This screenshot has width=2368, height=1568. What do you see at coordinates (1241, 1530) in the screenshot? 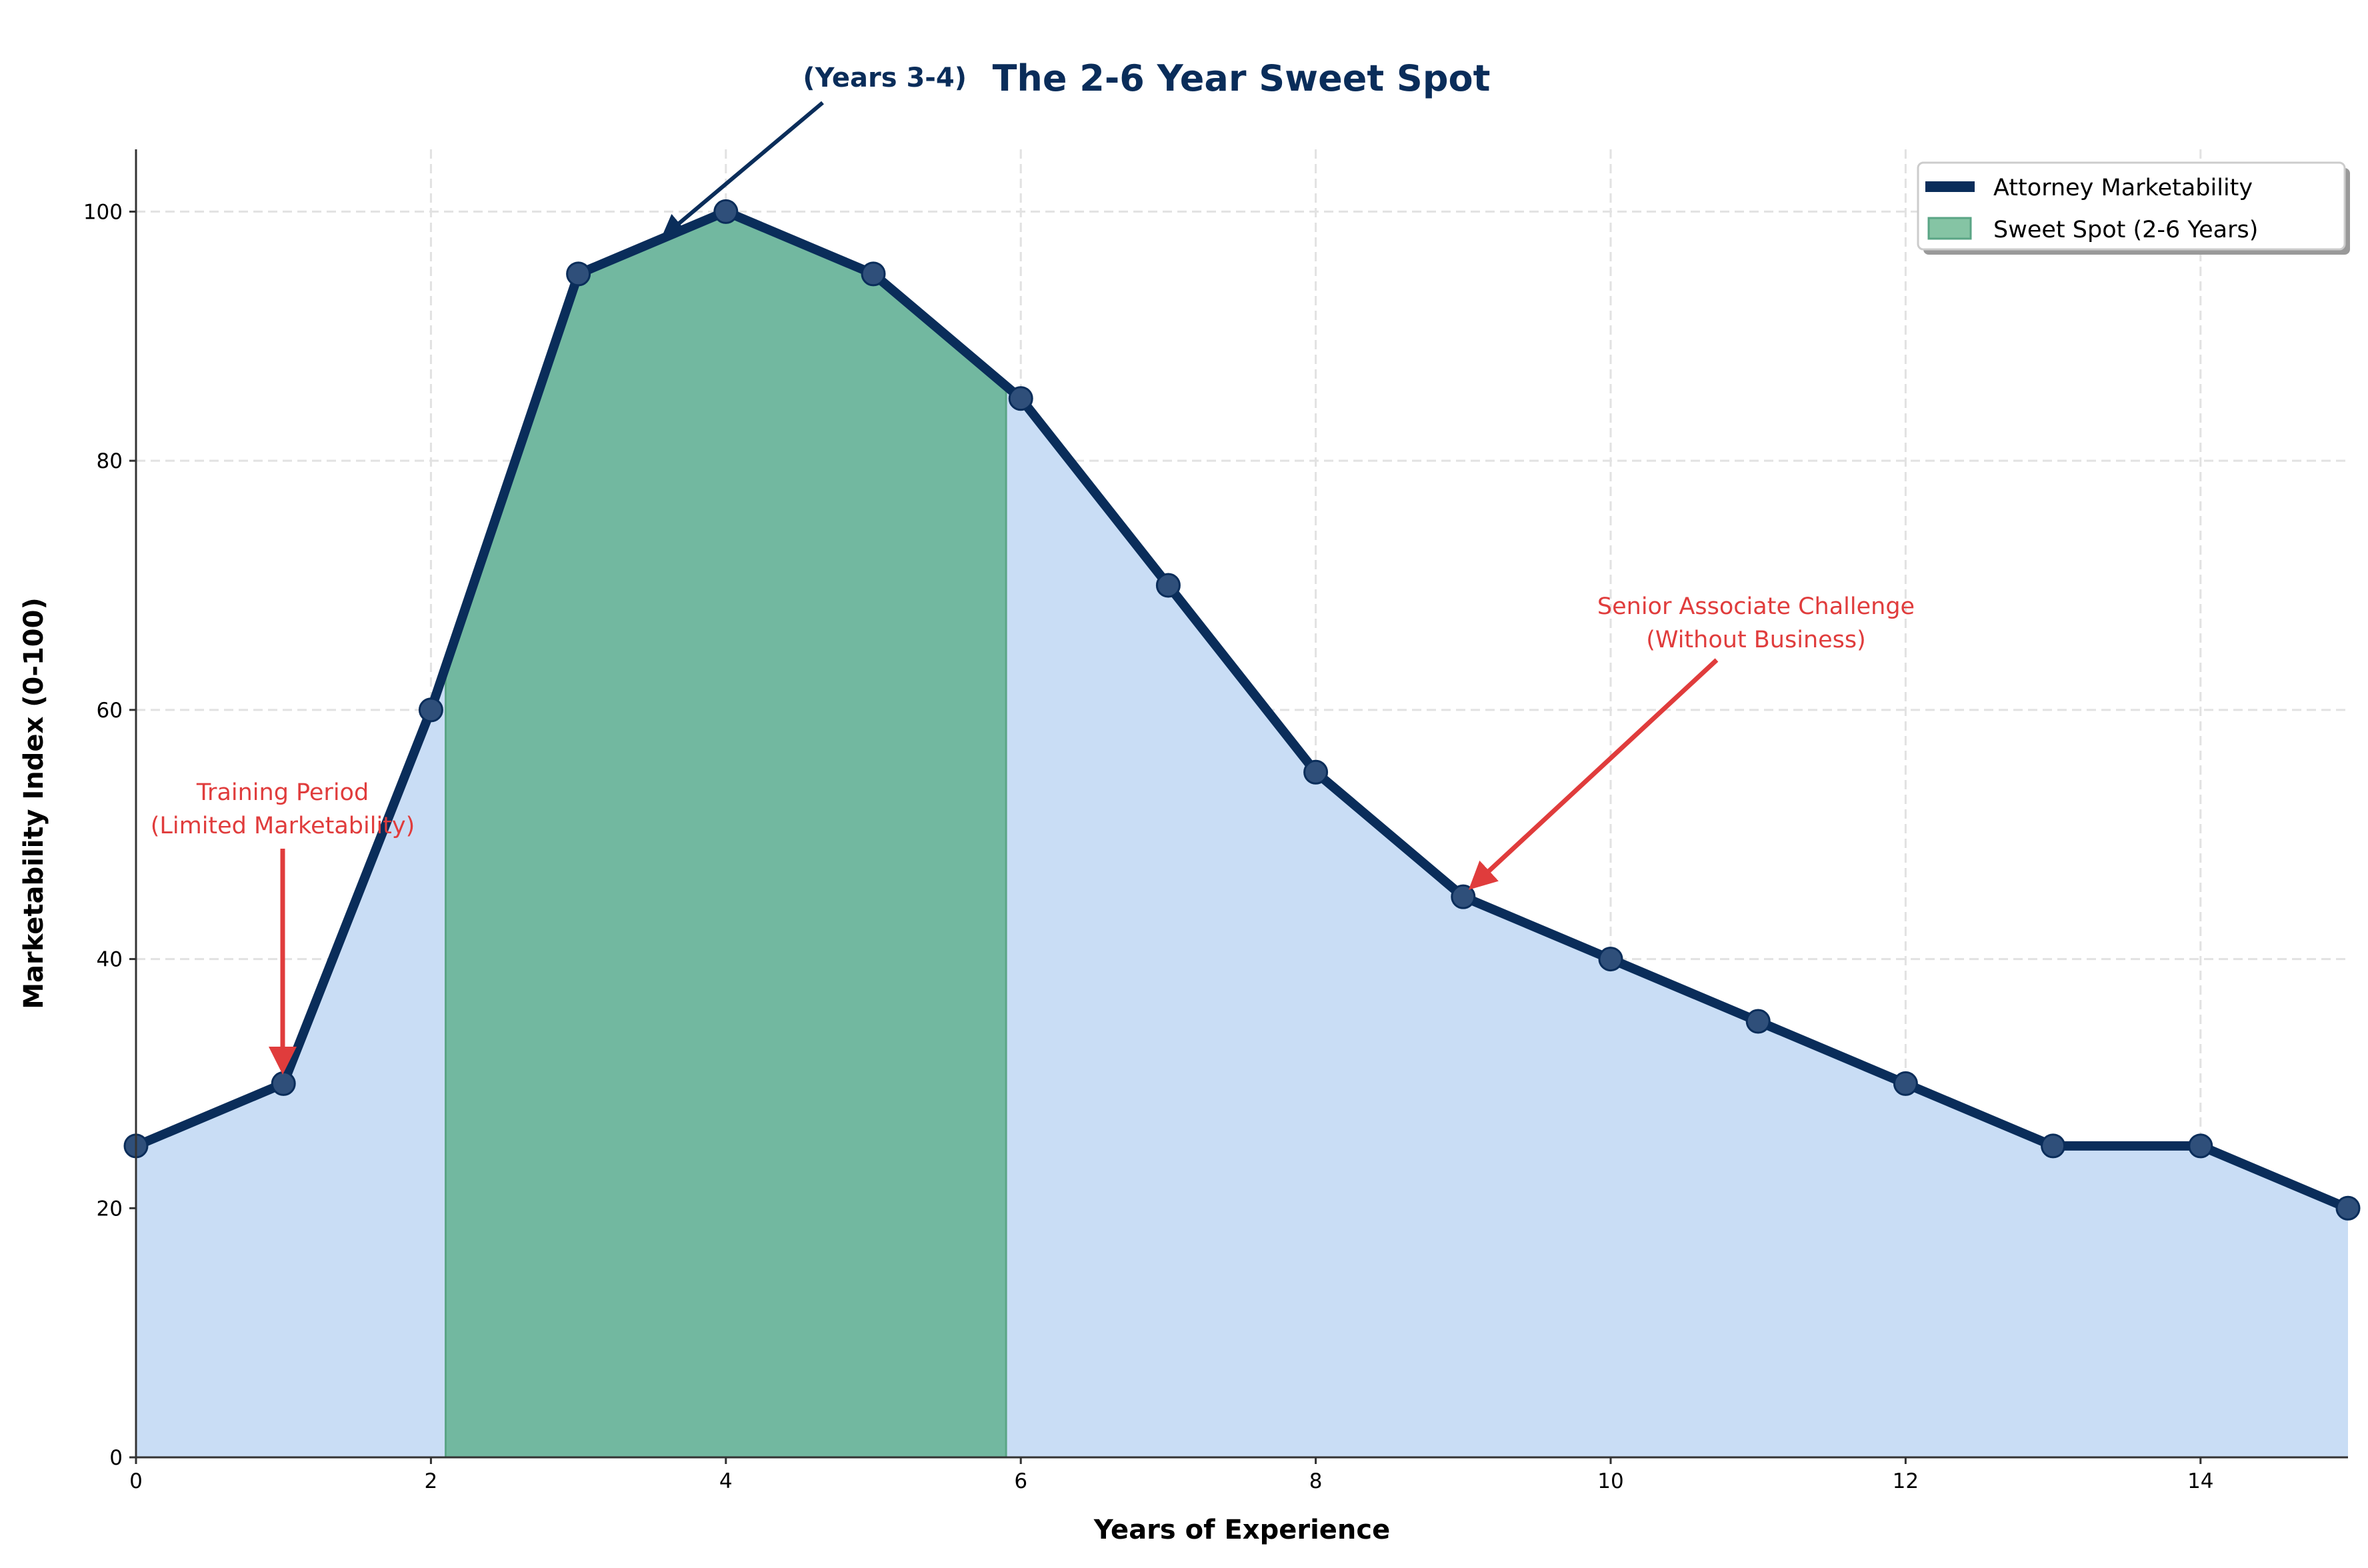
I see `x-axis-label: Years of Experience` at bounding box center [1241, 1530].